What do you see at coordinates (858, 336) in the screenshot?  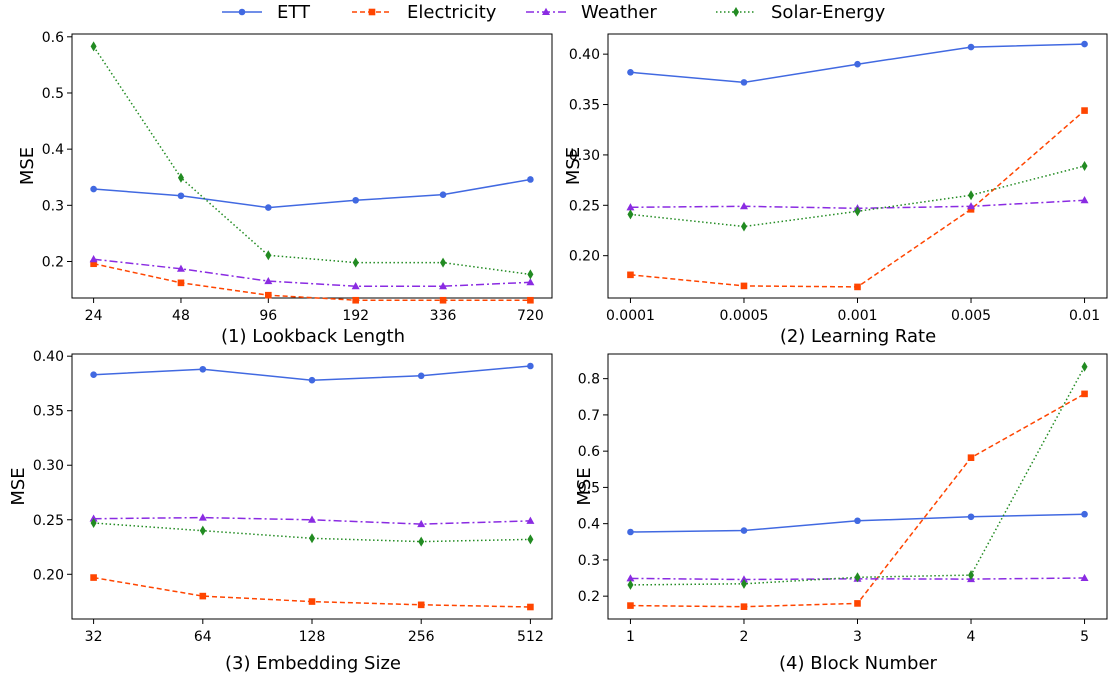 I see `x-axis-label: (2) Learning Rate` at bounding box center [858, 336].